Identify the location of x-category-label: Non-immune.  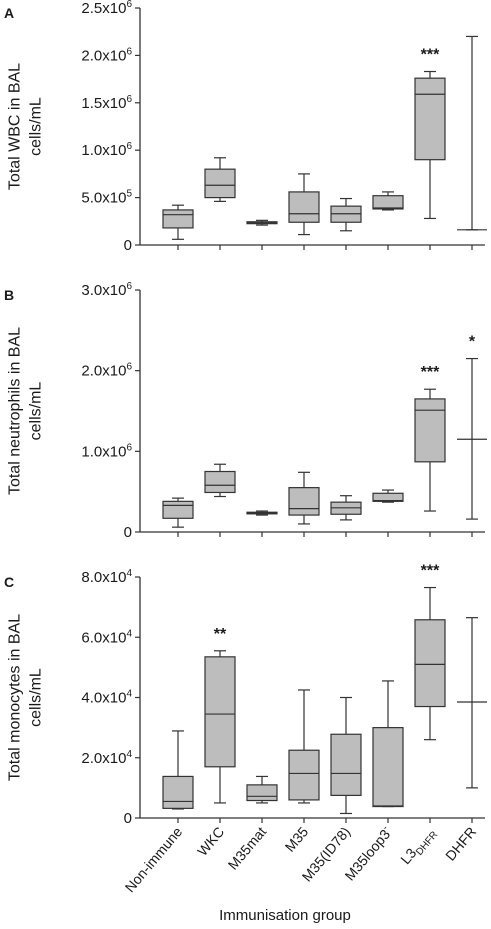
(154, 859).